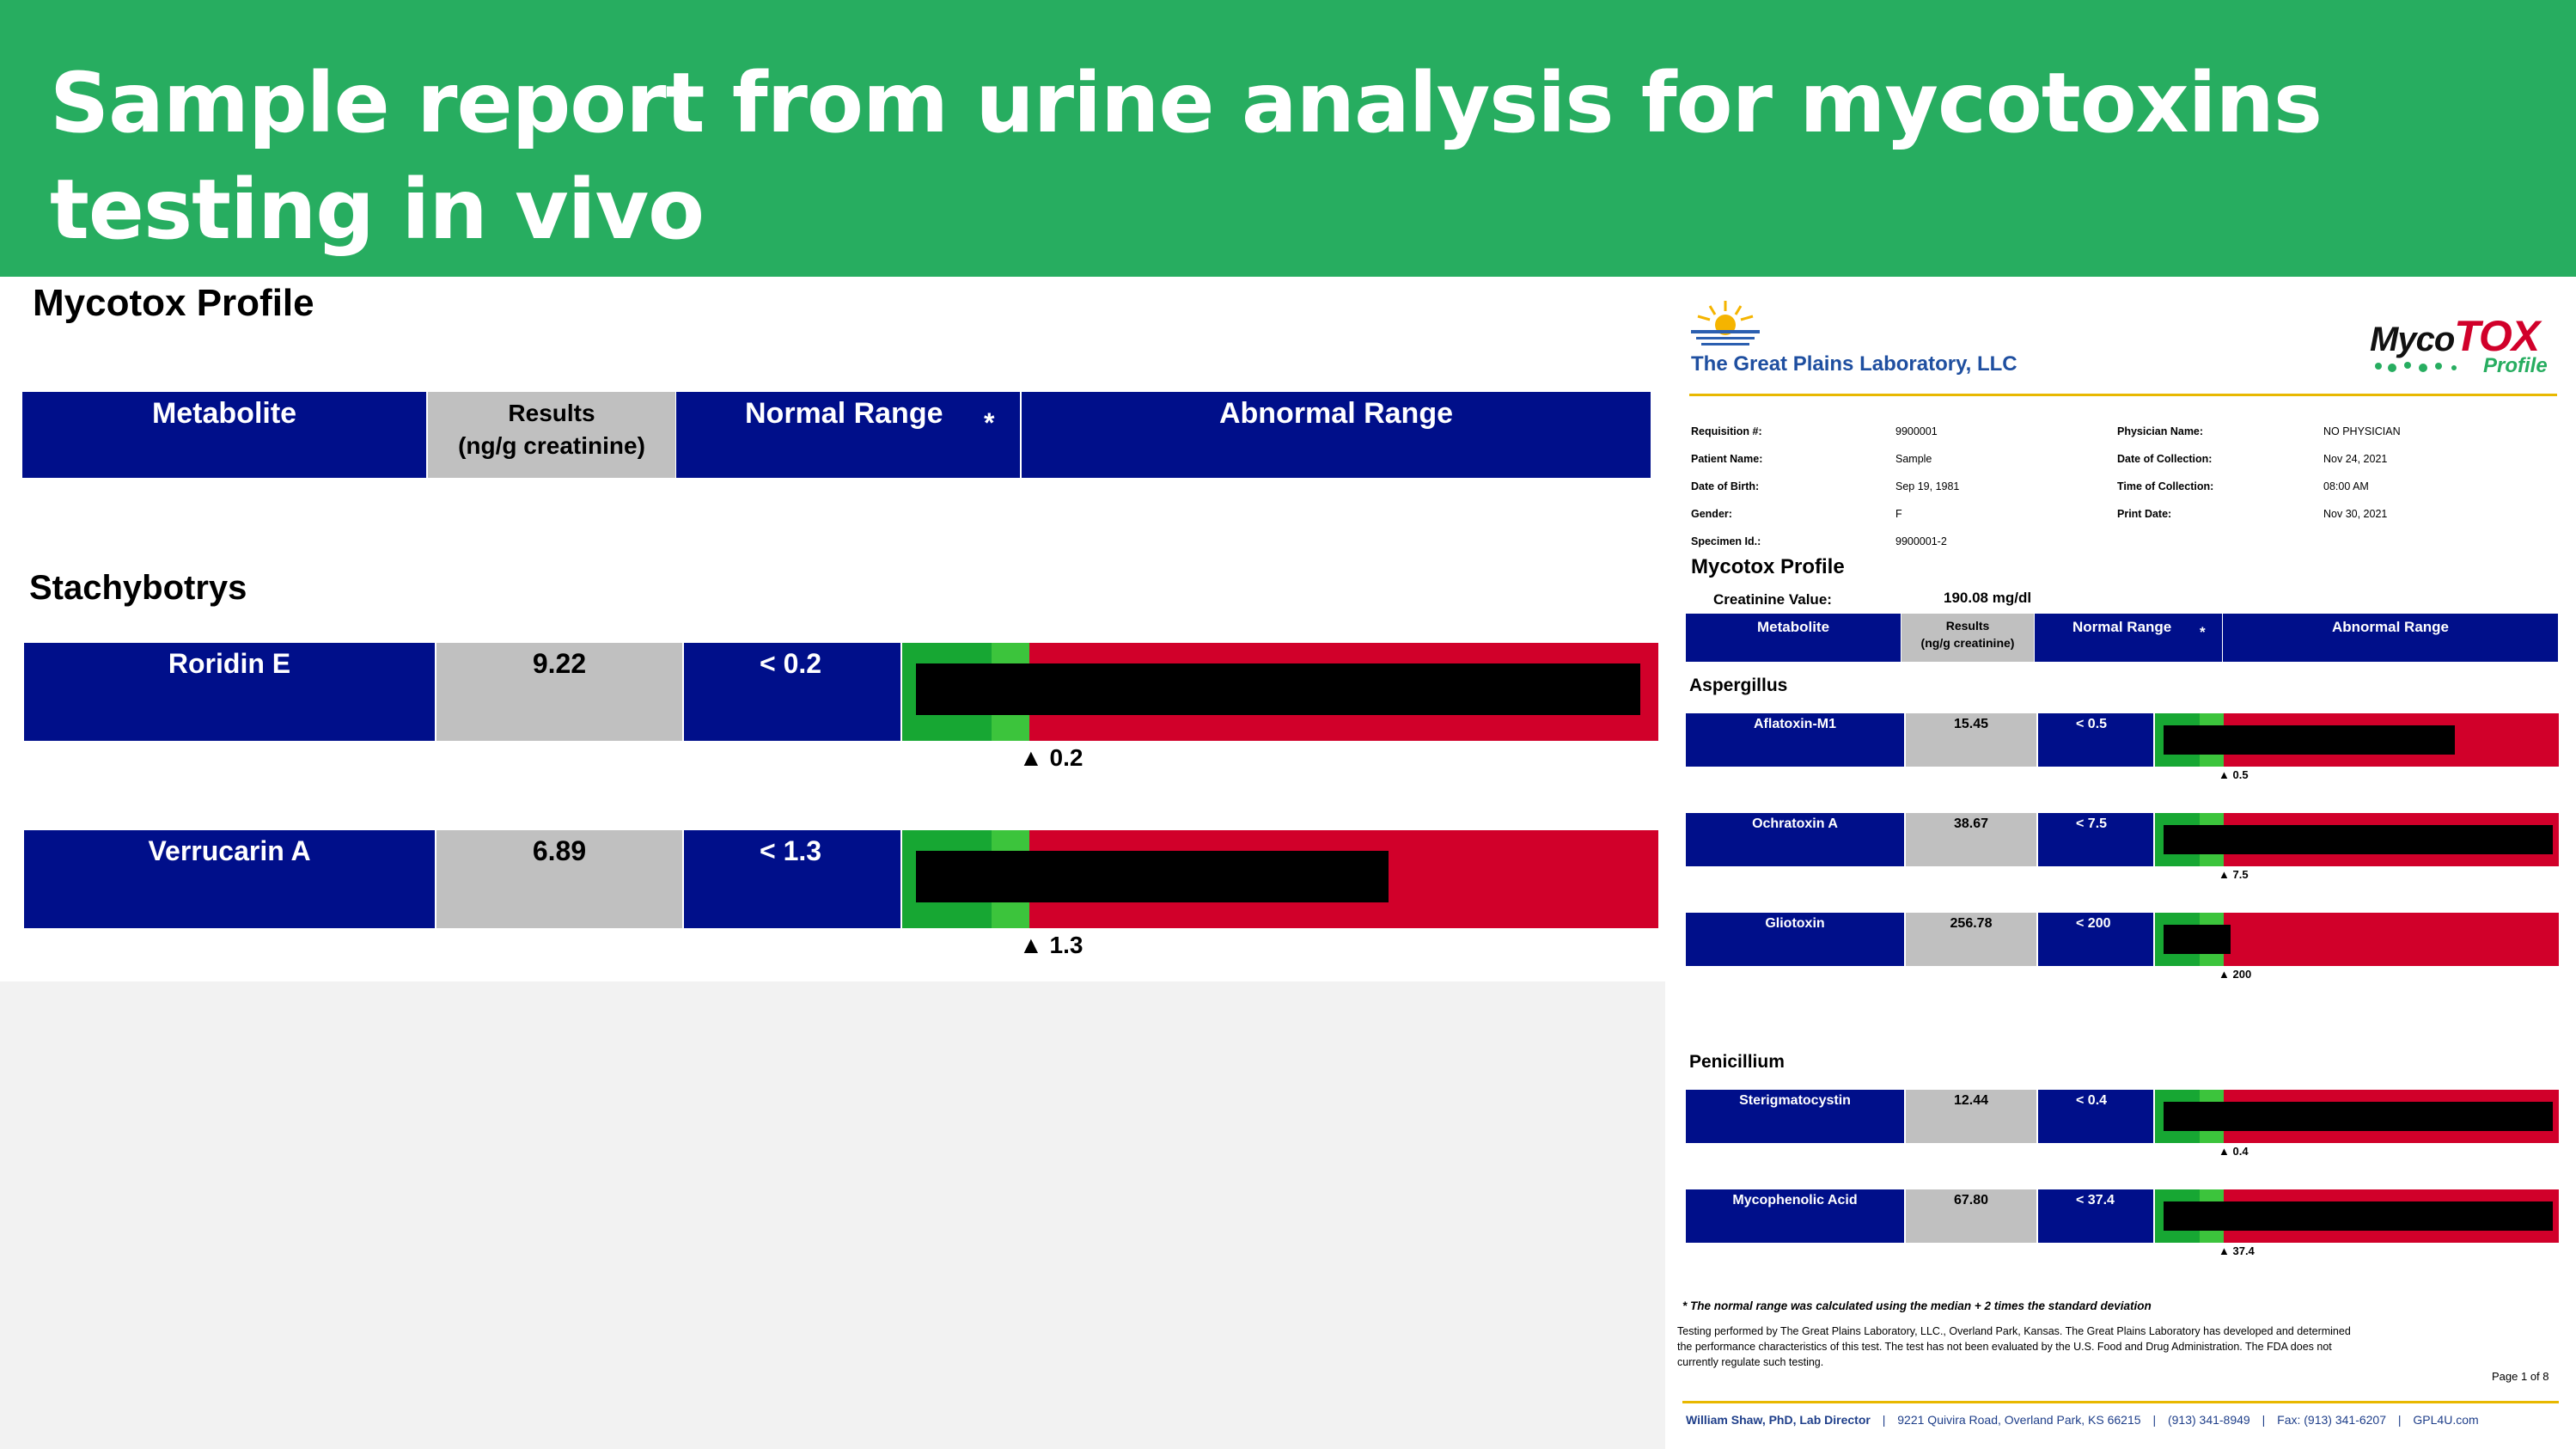 This screenshot has width=2576, height=1449. What do you see at coordinates (1795, 839) in the screenshot?
I see `report-row-name: Ochratoxin A` at bounding box center [1795, 839].